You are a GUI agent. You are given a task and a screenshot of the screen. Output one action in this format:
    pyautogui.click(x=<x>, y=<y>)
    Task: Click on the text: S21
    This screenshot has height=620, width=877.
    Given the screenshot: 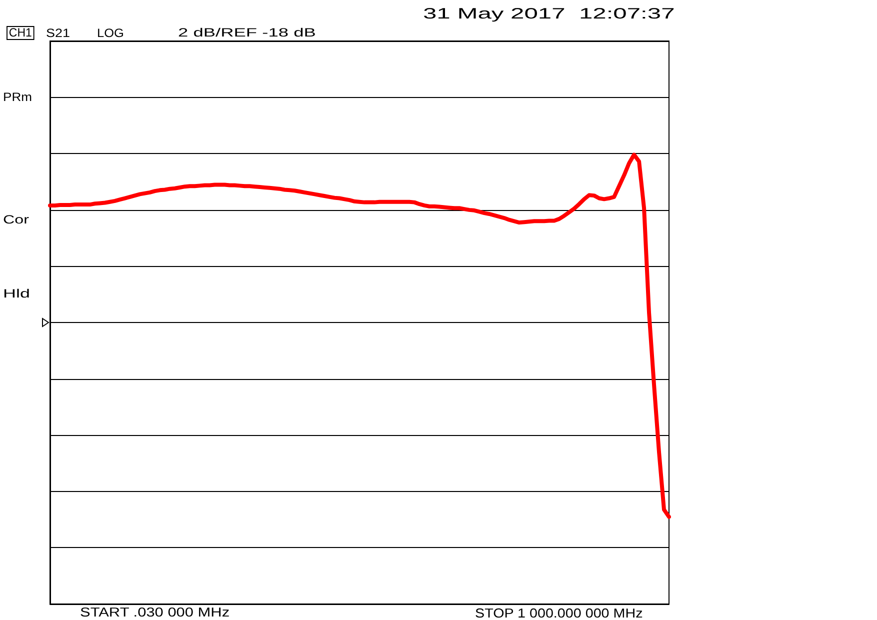 What is the action you would take?
    pyautogui.click(x=58, y=33)
    